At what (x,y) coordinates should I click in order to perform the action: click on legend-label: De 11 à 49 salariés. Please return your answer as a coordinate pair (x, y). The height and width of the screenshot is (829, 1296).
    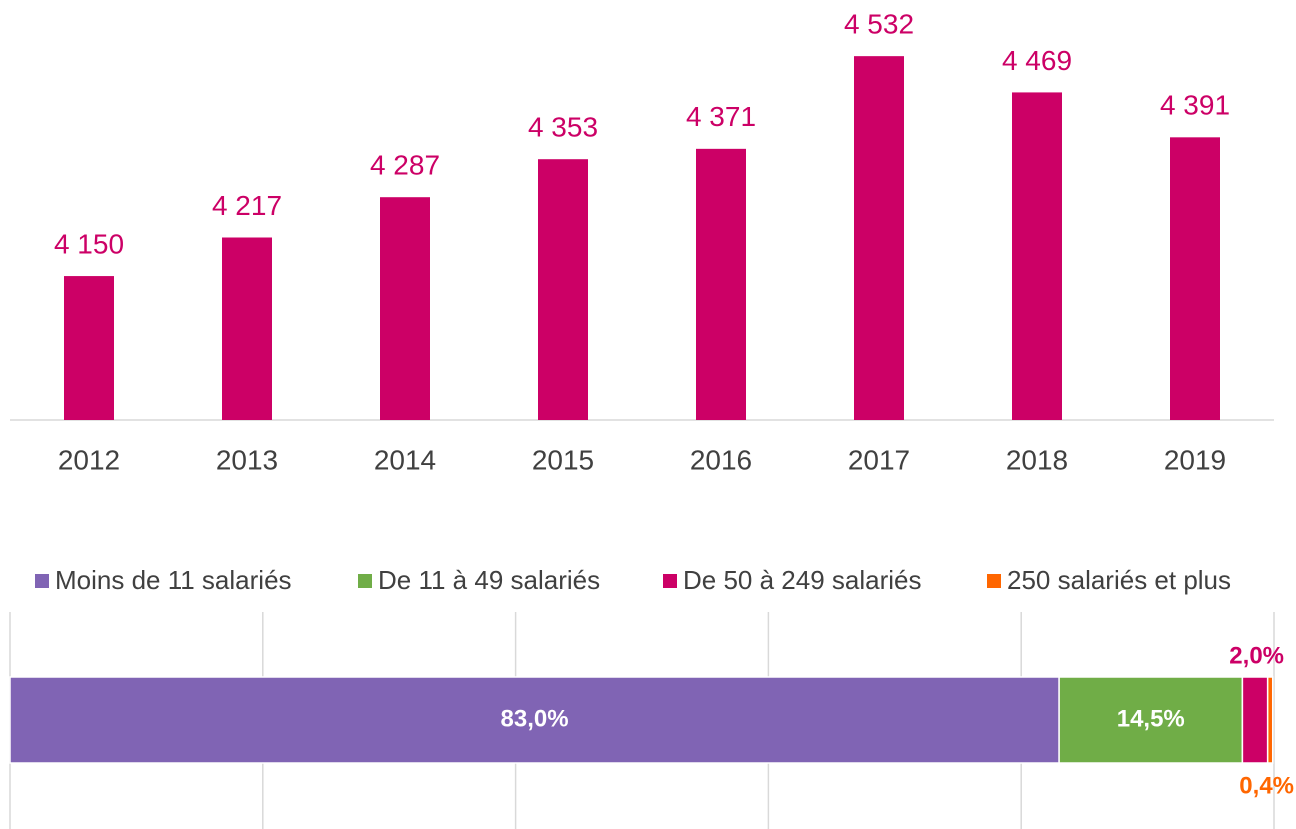
    Looking at the image, I should click on (489, 580).